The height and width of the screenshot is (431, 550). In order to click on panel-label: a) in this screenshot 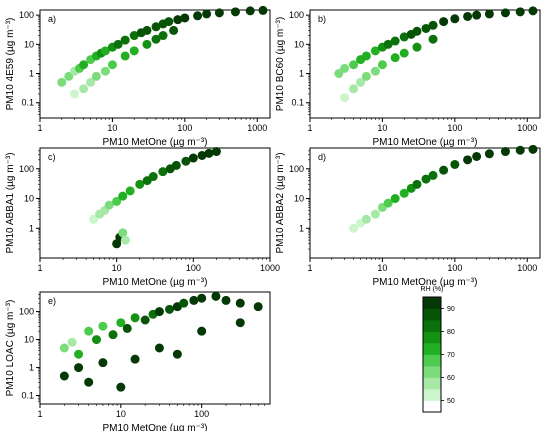, I will do `click(52, 19)`.